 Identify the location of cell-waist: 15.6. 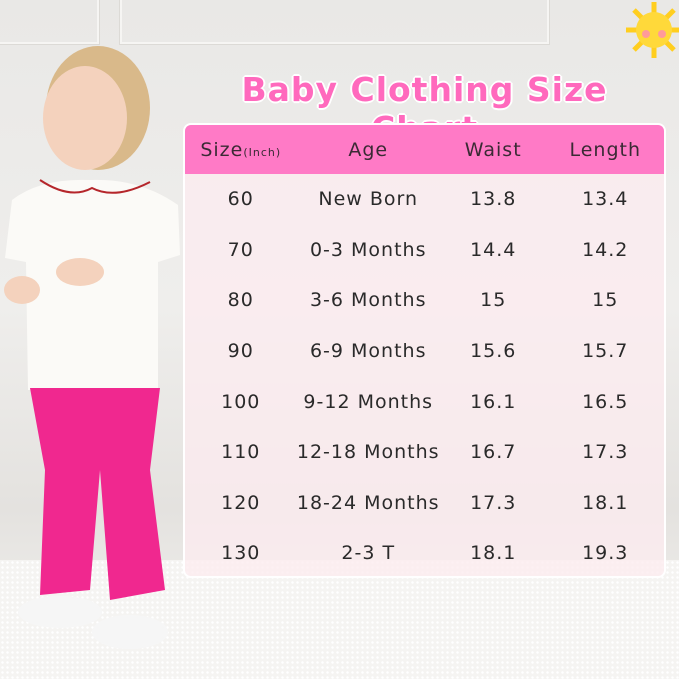
(493, 351).